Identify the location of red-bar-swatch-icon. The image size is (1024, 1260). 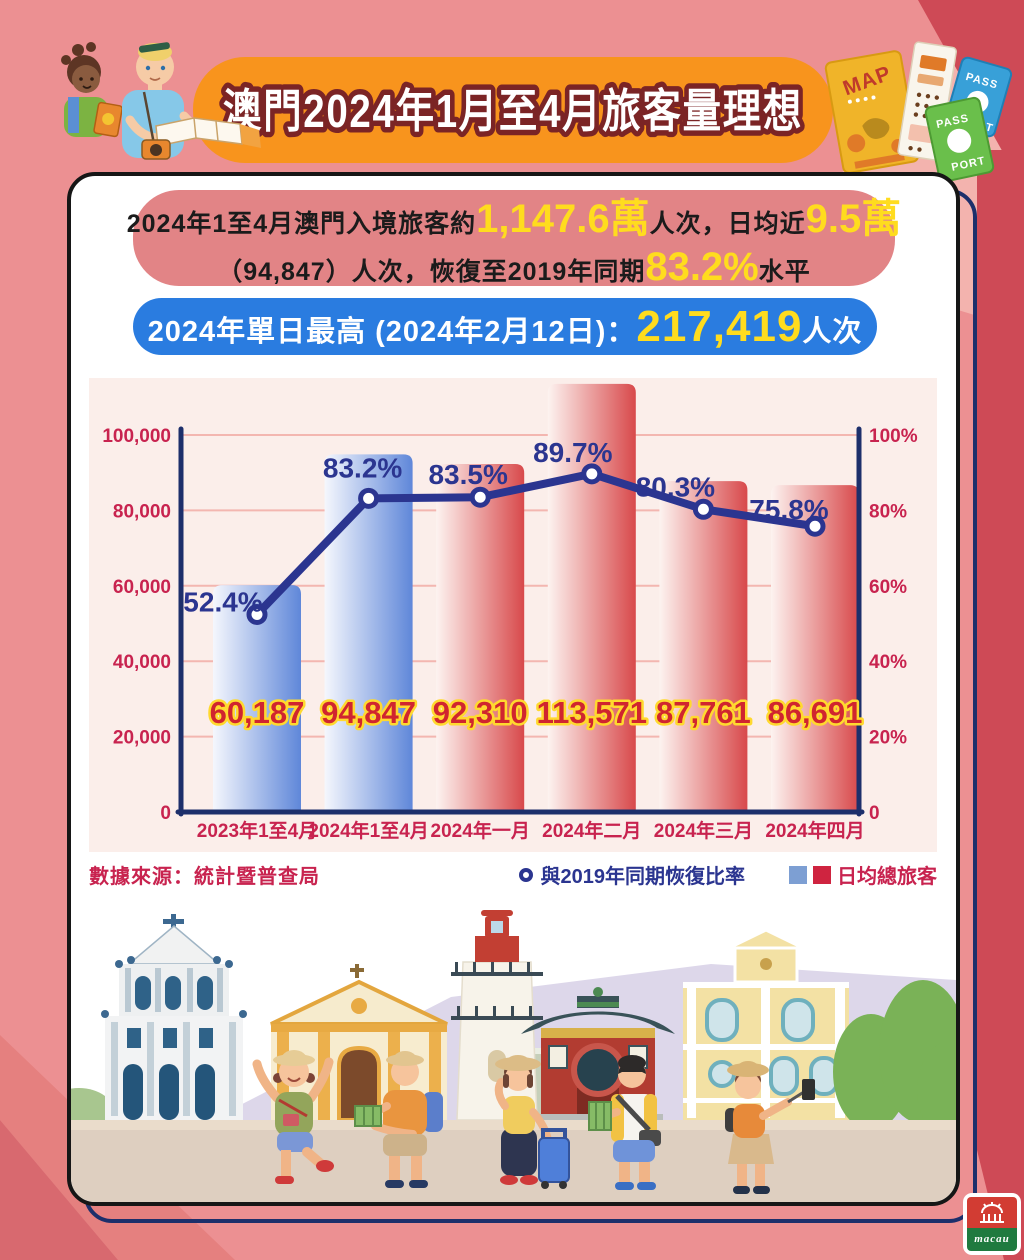
(822, 874).